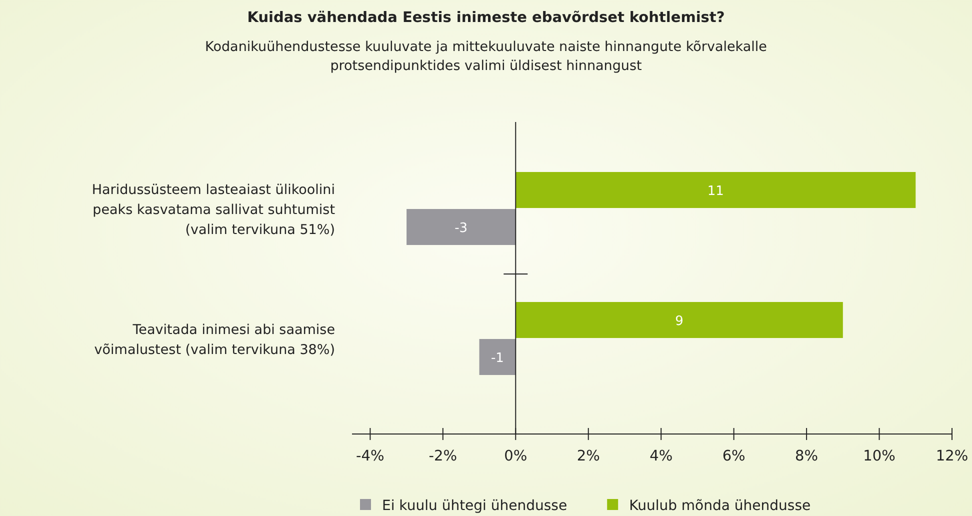 The width and height of the screenshot is (972, 516). Describe the element at coordinates (661, 456) in the screenshot. I see `x-tick-label: 4%` at that location.